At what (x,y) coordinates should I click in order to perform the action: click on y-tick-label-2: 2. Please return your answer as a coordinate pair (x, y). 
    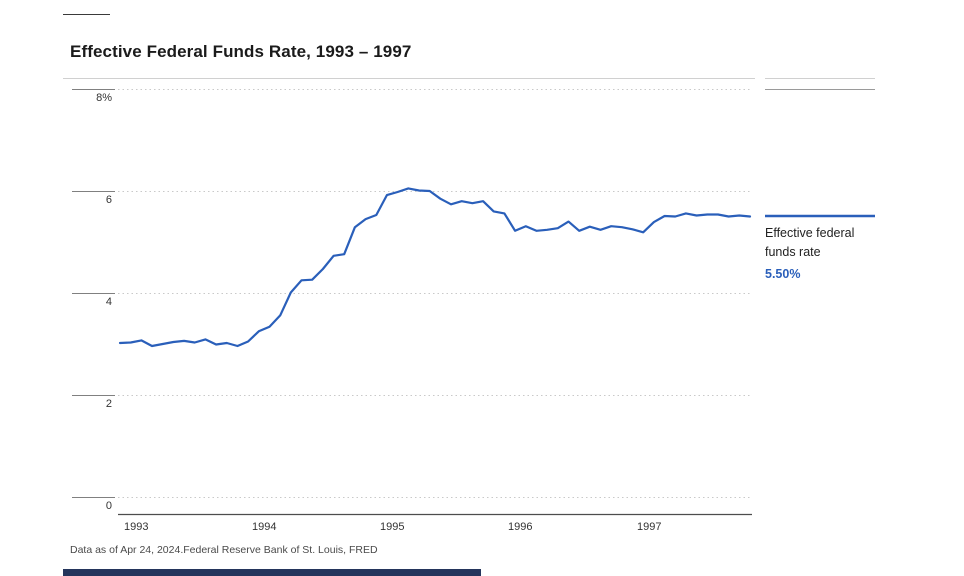
    Looking at the image, I should click on (108, 404).